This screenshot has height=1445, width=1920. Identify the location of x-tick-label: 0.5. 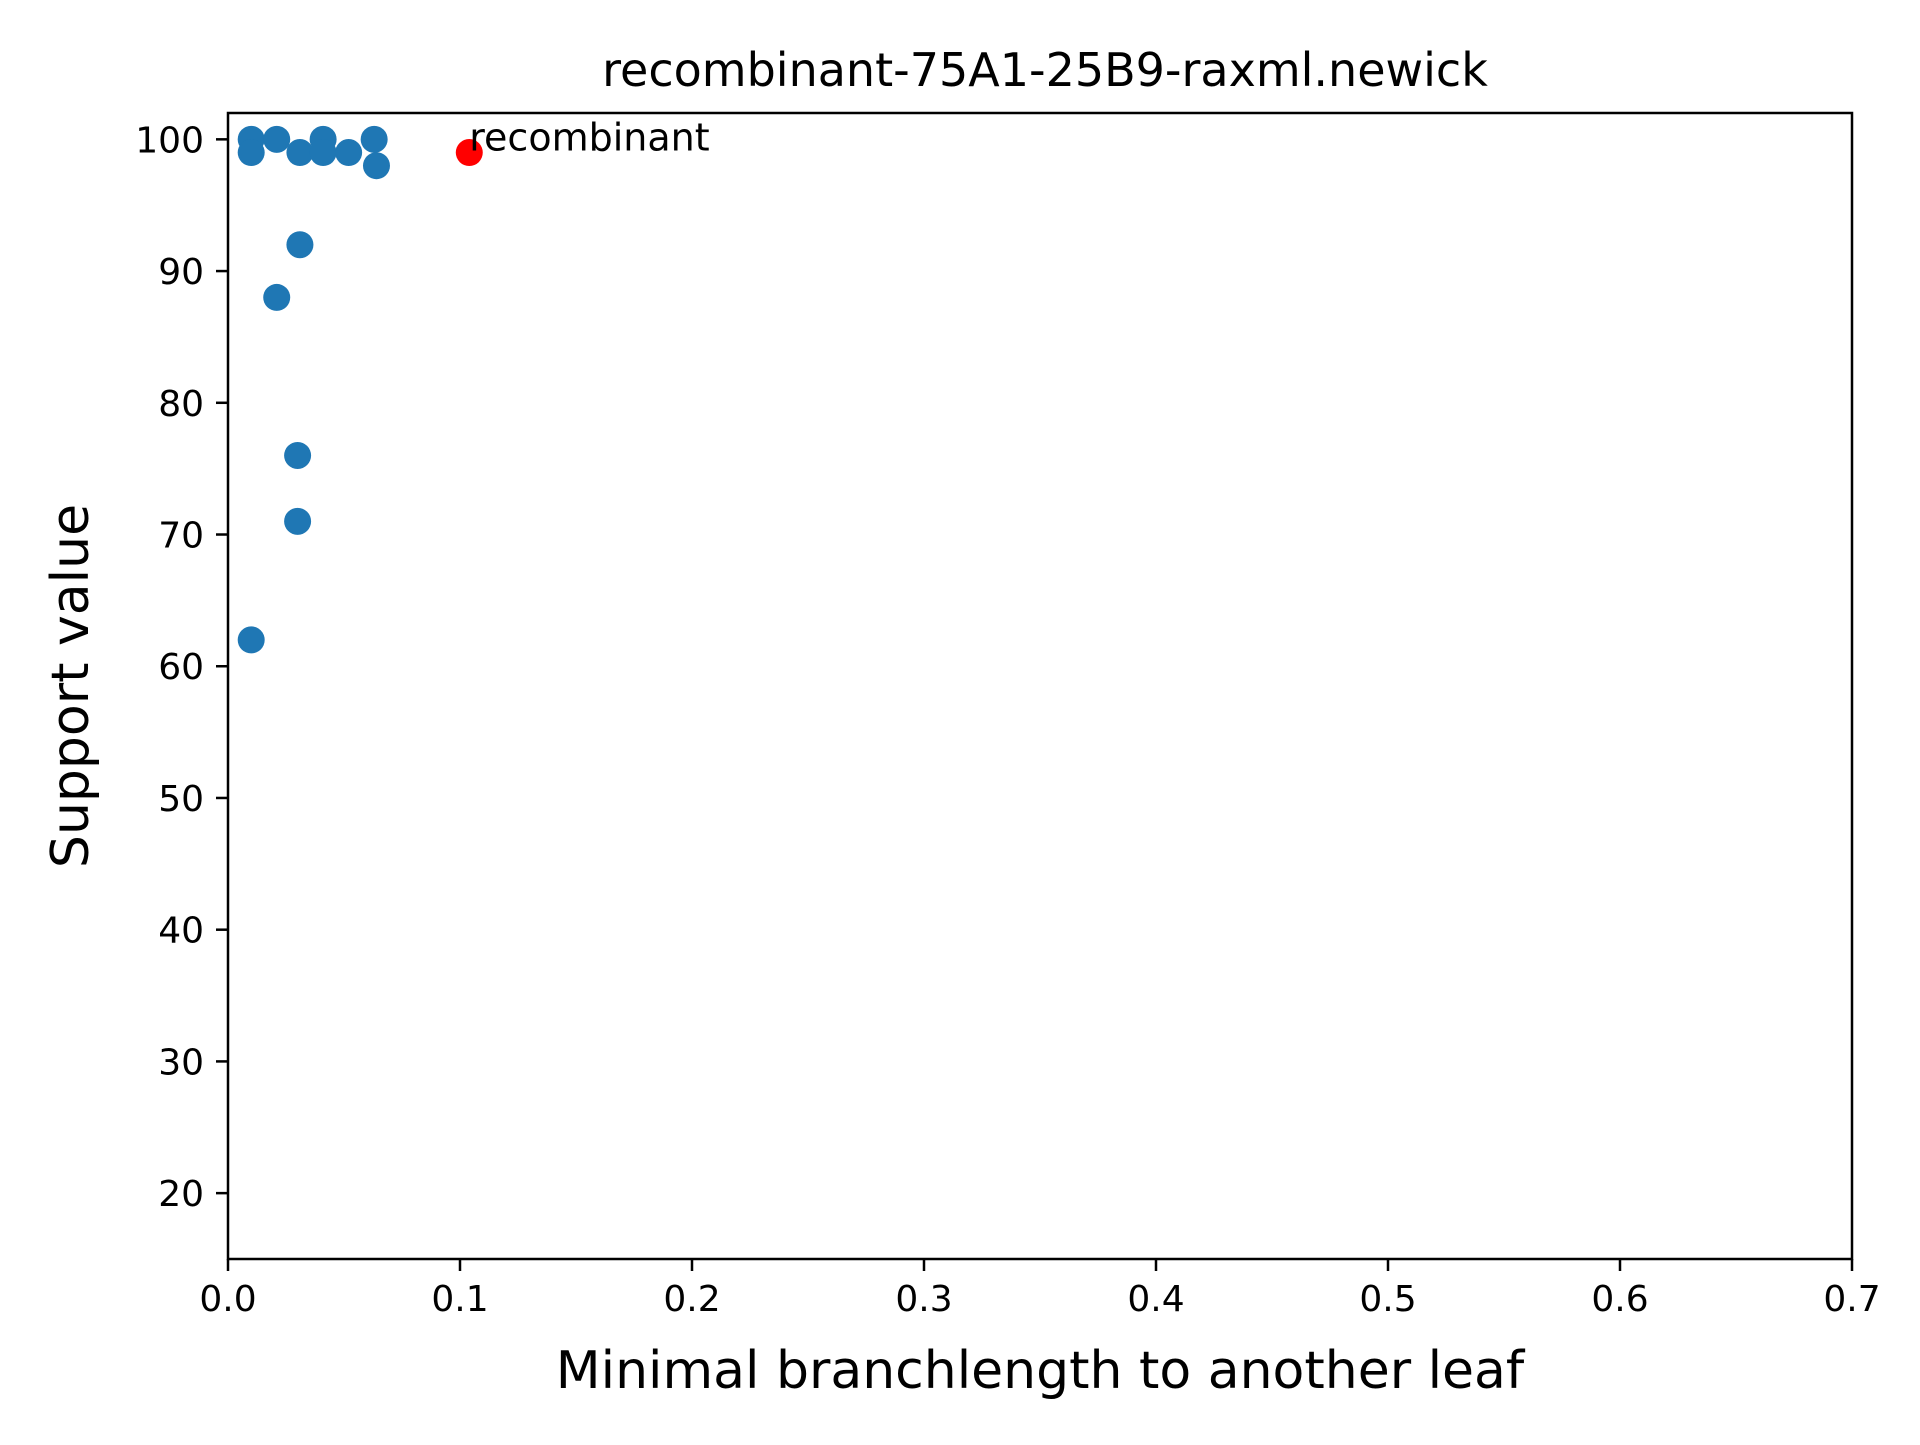
(1387, 1299).